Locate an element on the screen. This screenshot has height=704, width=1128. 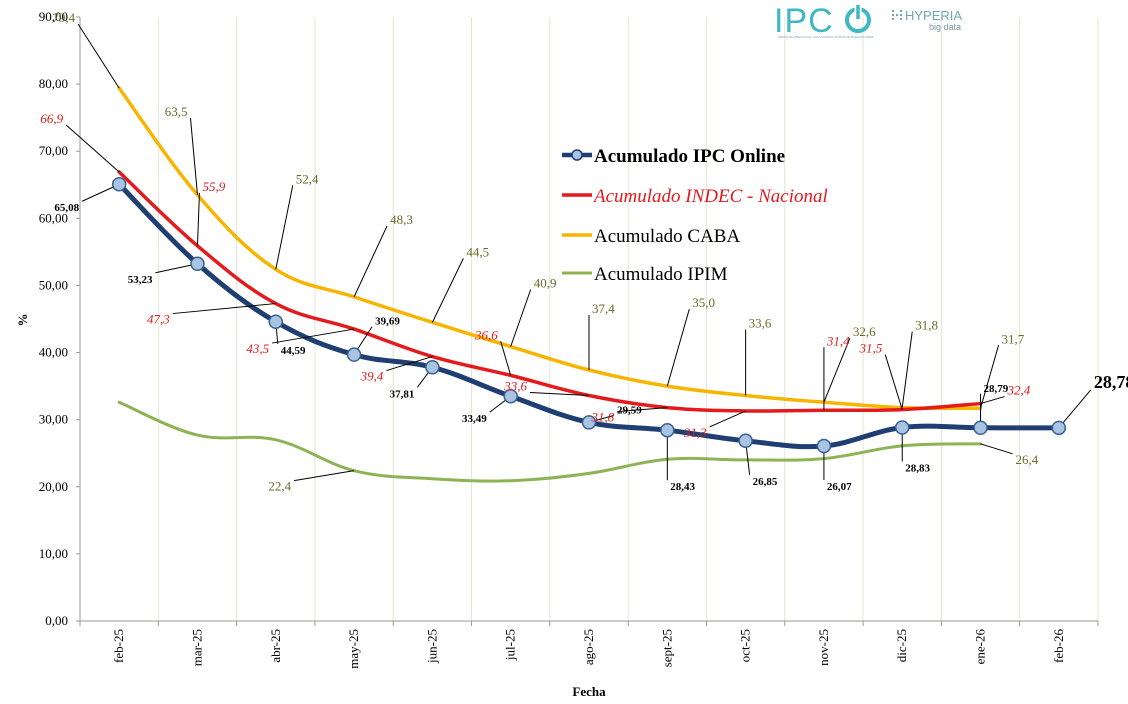
hyperia-dots-icon is located at coordinates (897, 15).